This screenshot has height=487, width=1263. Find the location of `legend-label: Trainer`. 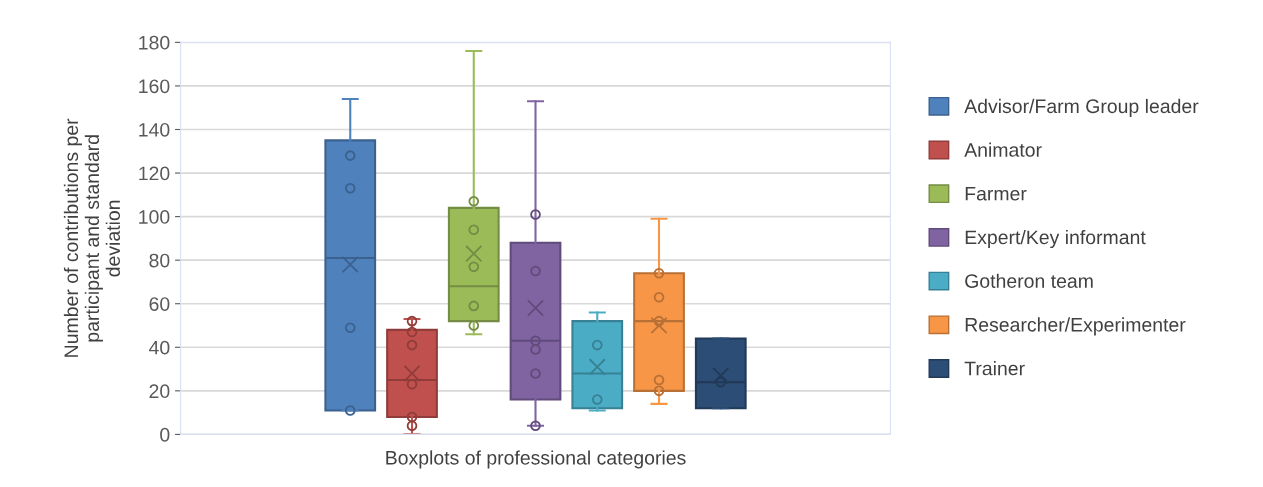

legend-label: Trainer is located at coordinates (994, 368).